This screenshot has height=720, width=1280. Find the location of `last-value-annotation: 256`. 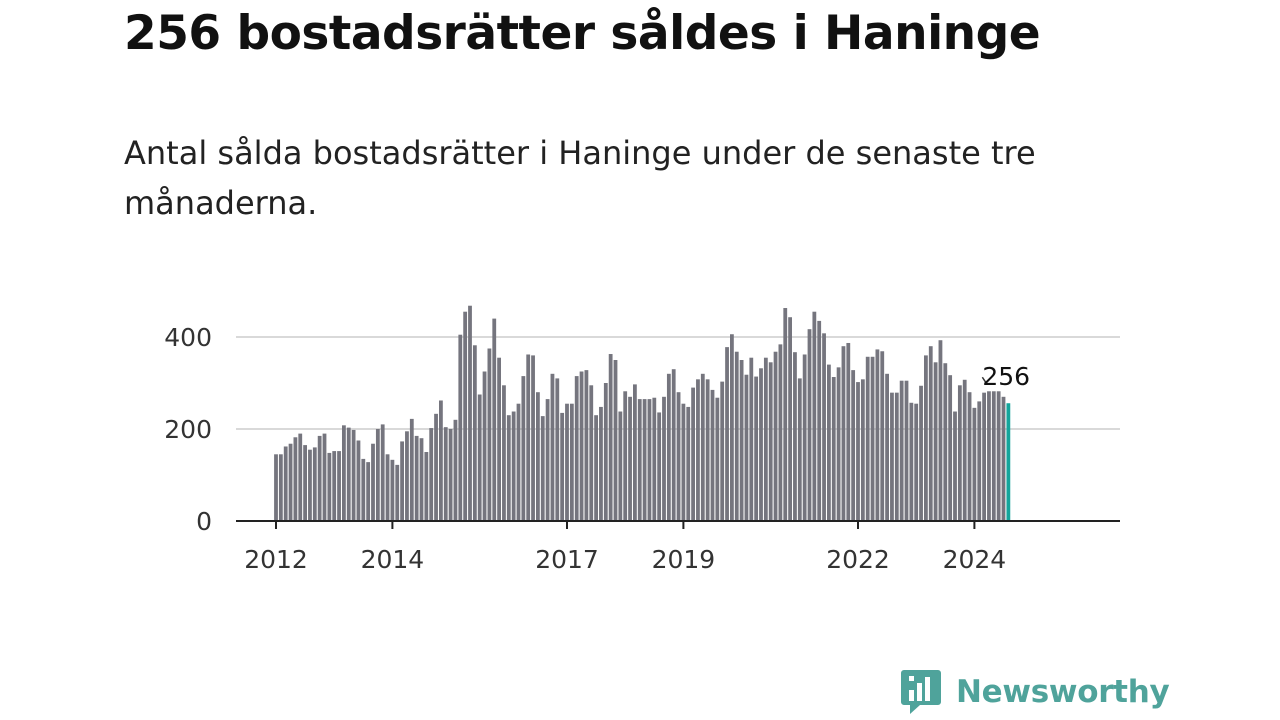

last-value-annotation: 256 is located at coordinates (1005, 376).